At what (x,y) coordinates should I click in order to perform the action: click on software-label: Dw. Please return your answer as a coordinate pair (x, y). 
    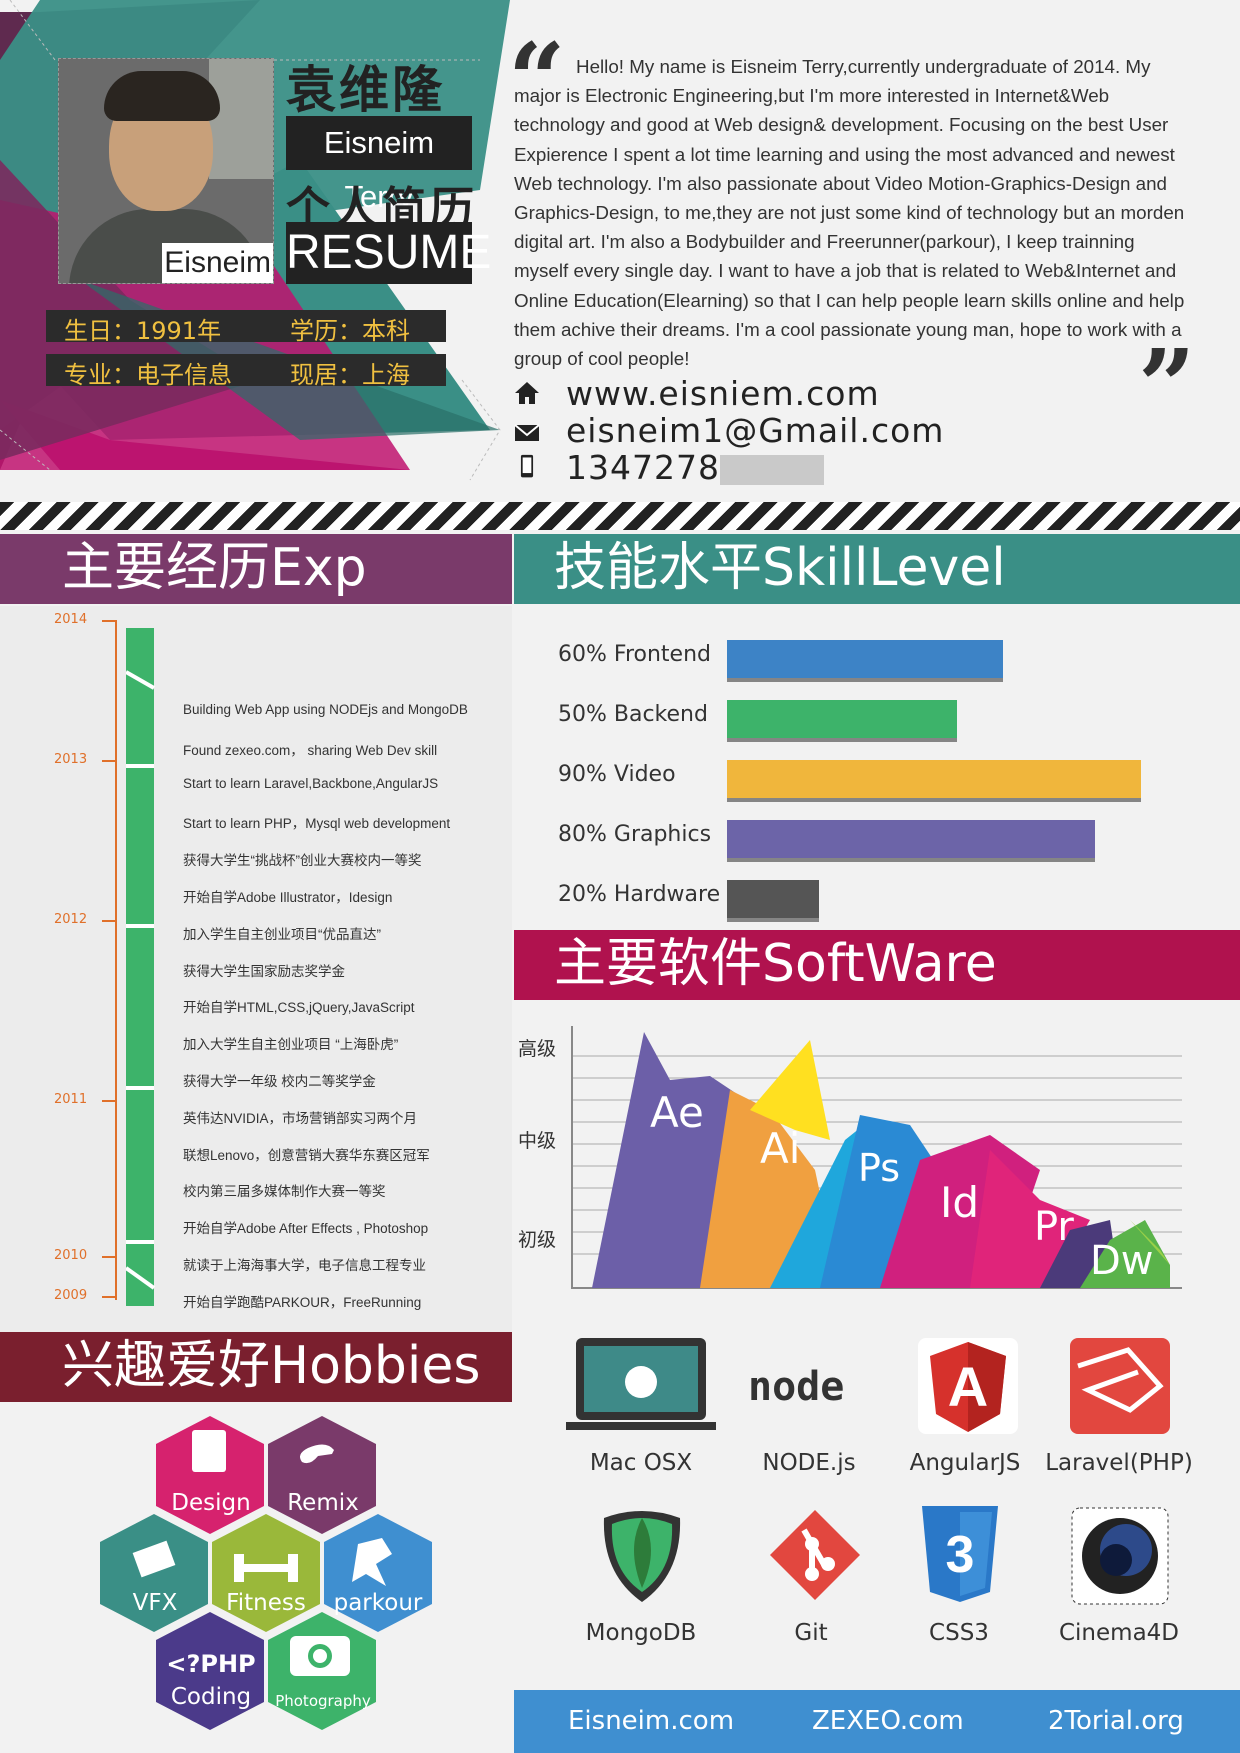
    Looking at the image, I should click on (1122, 1261).